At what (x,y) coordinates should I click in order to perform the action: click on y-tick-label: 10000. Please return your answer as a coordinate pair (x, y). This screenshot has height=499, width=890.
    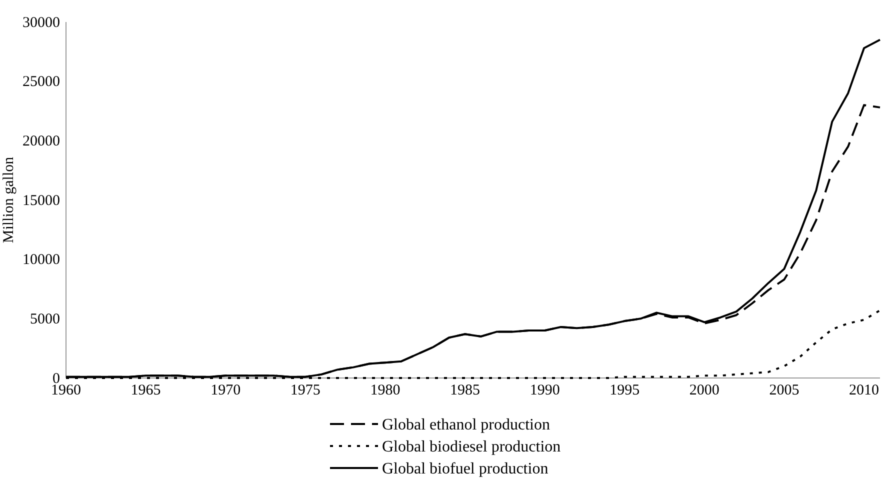
    Looking at the image, I should click on (41, 260).